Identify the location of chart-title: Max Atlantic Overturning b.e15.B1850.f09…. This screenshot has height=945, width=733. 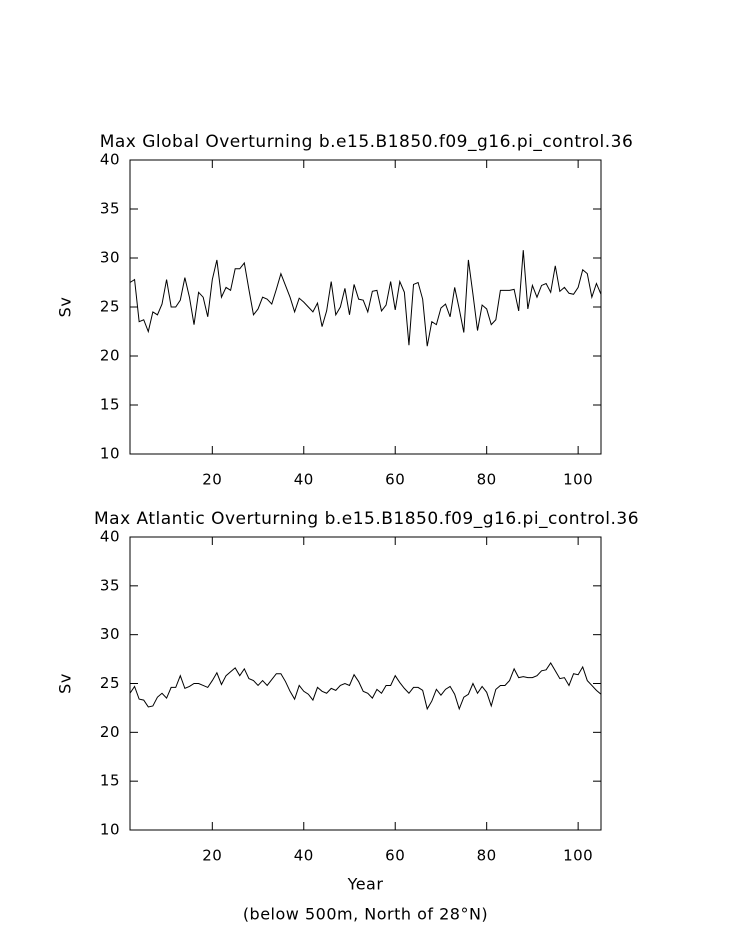
(366, 519).